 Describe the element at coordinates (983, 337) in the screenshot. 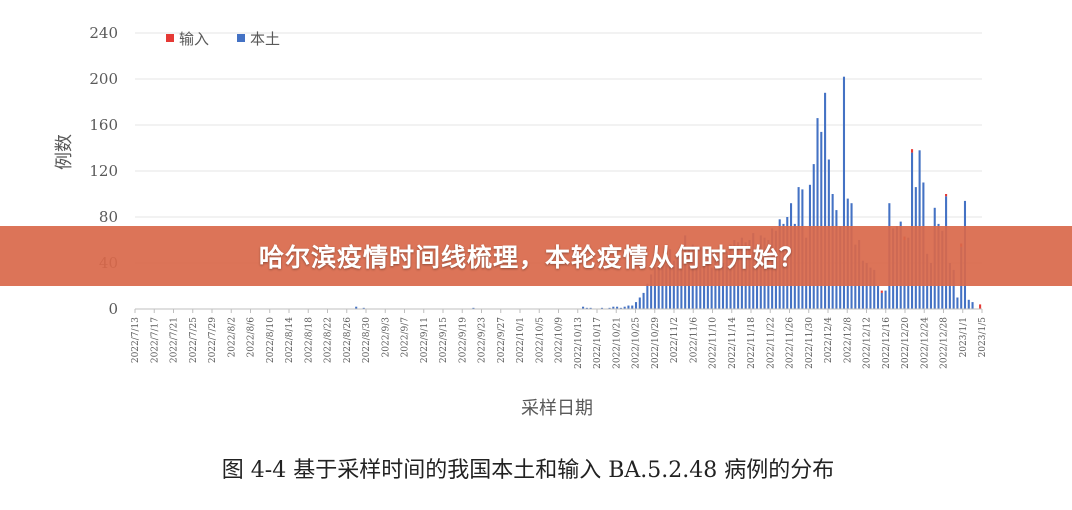

I see `x-tick-label: 2023/1/5` at that location.